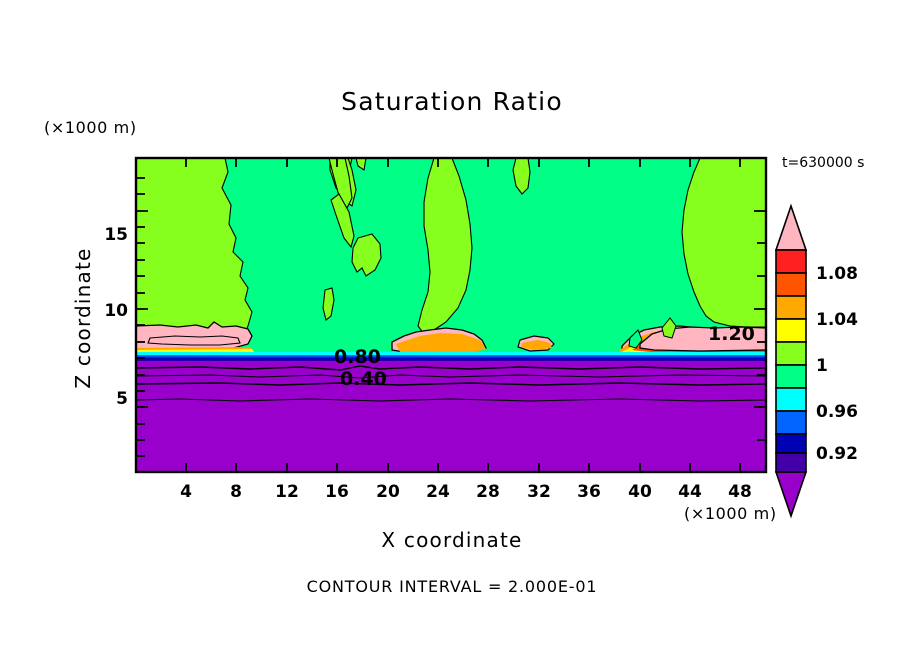  What do you see at coordinates (463, 162) in the screenshot?
I see `x-axis-ticks-top` at bounding box center [463, 162].